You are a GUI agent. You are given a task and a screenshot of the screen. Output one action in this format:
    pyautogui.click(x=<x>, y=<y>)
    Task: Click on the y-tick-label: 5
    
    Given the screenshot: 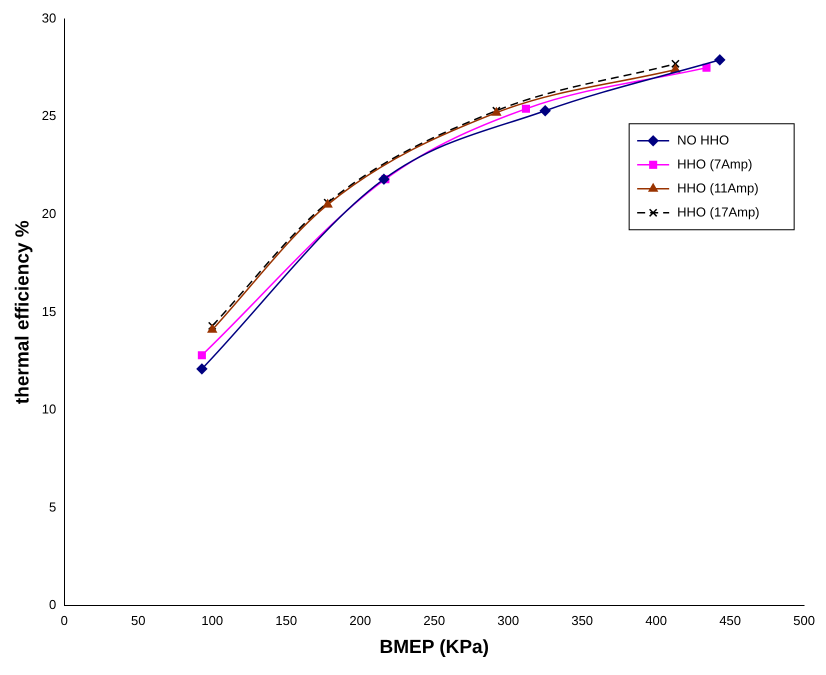 What is the action you would take?
    pyautogui.click(x=52, y=506)
    